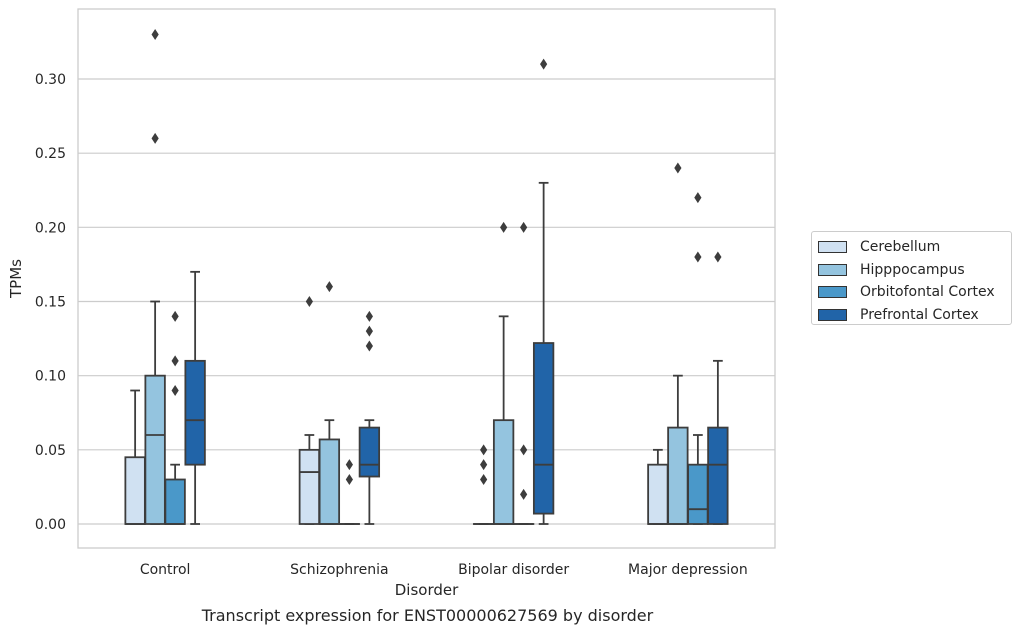 This screenshot has width=1023, height=634. I want to click on x-tick-label: Major depression, so click(688, 570).